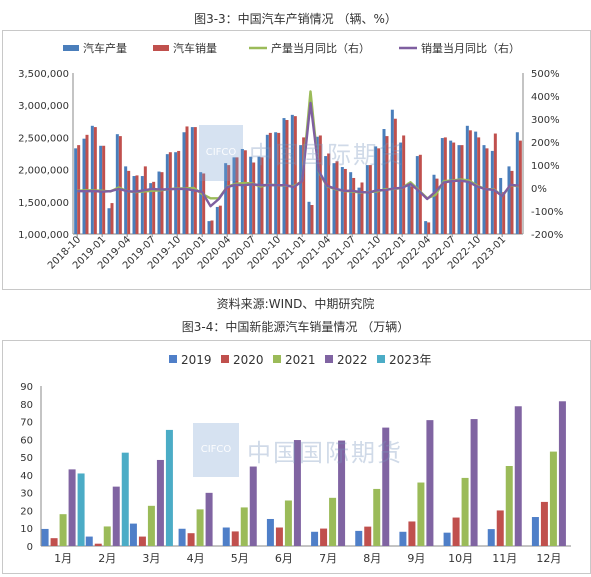 The height and width of the screenshot is (577, 591). I want to click on y-right-tick-label: -200%, so click(547, 235).